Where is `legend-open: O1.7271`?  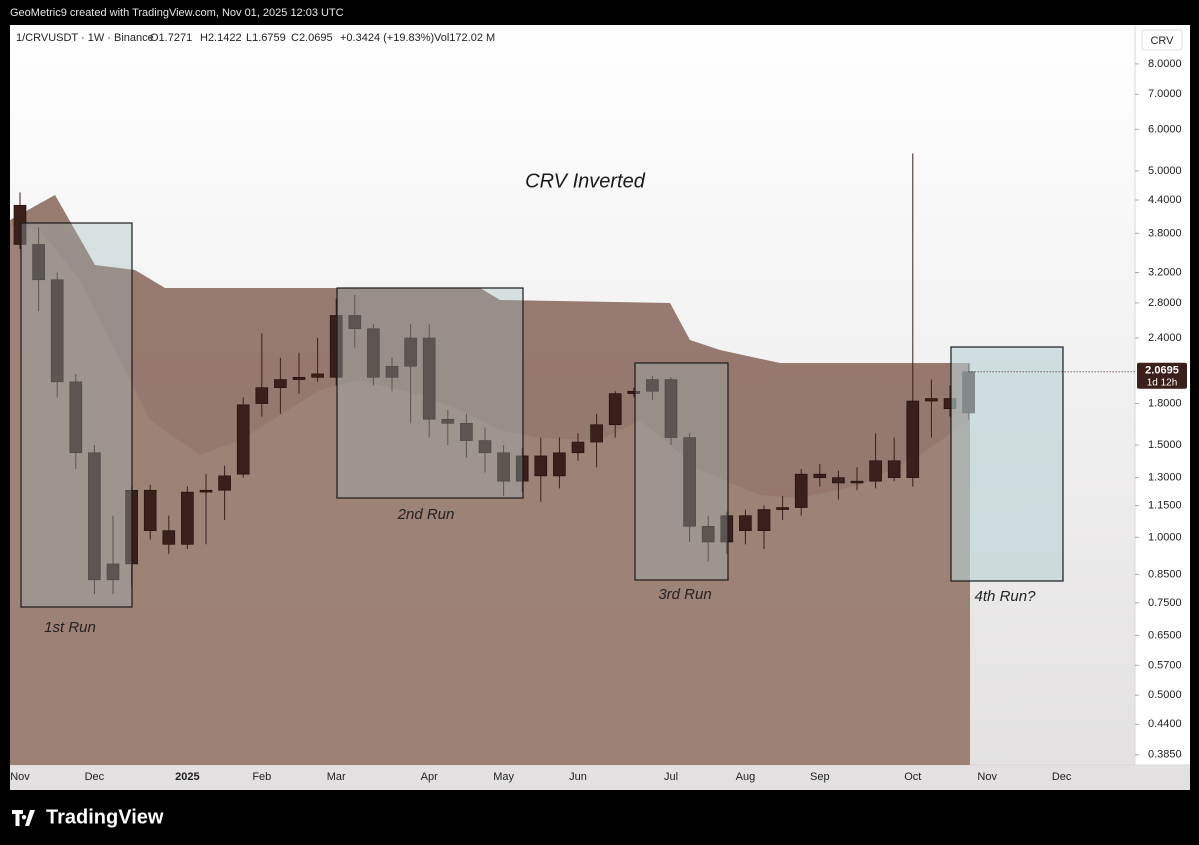
legend-open: O1.7271 is located at coordinates (171, 38).